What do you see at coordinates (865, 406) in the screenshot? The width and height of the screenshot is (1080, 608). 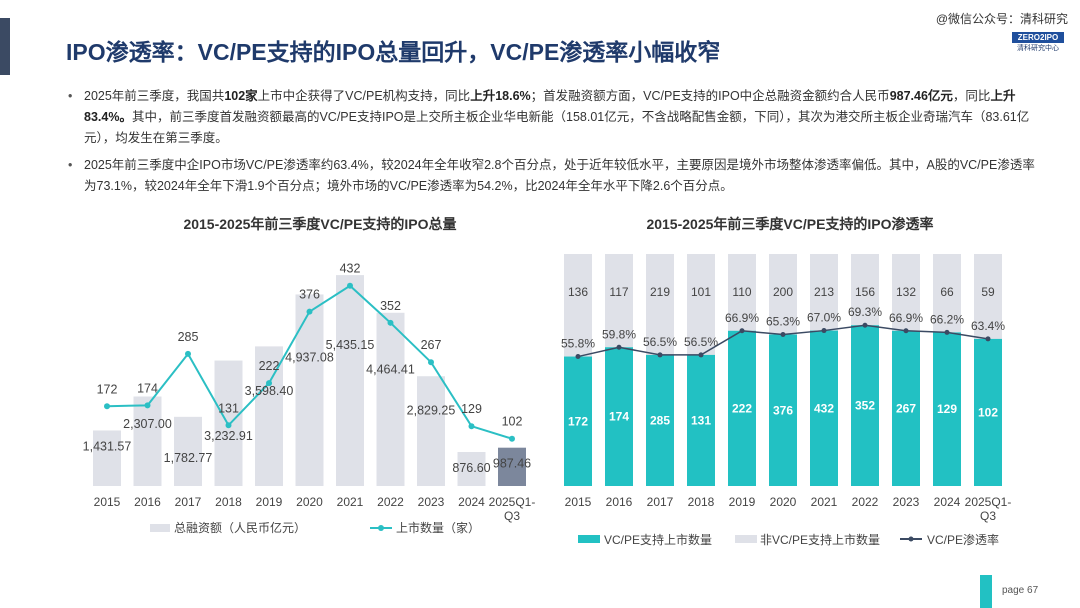 I see `vcpe-label: 352` at bounding box center [865, 406].